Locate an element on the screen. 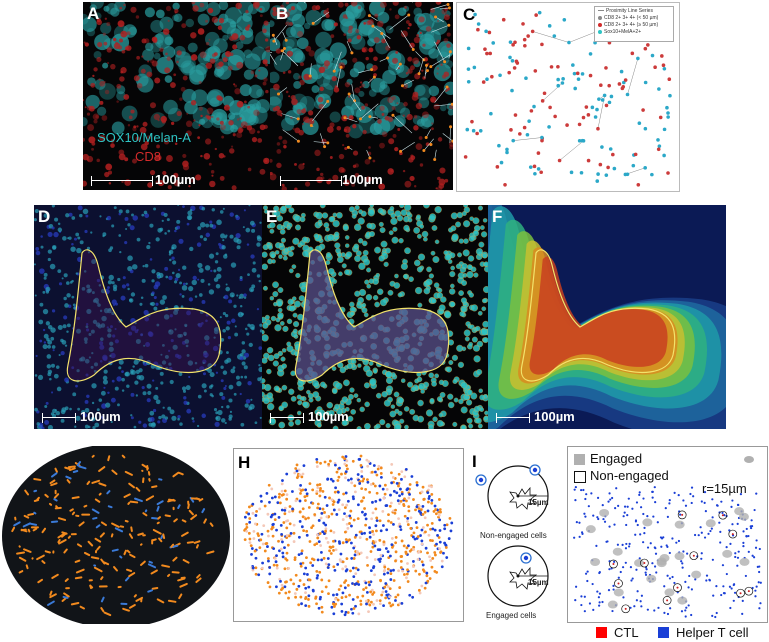 This screenshot has width=769, height=642. panel-d-tissue is located at coordinates (148, 317).